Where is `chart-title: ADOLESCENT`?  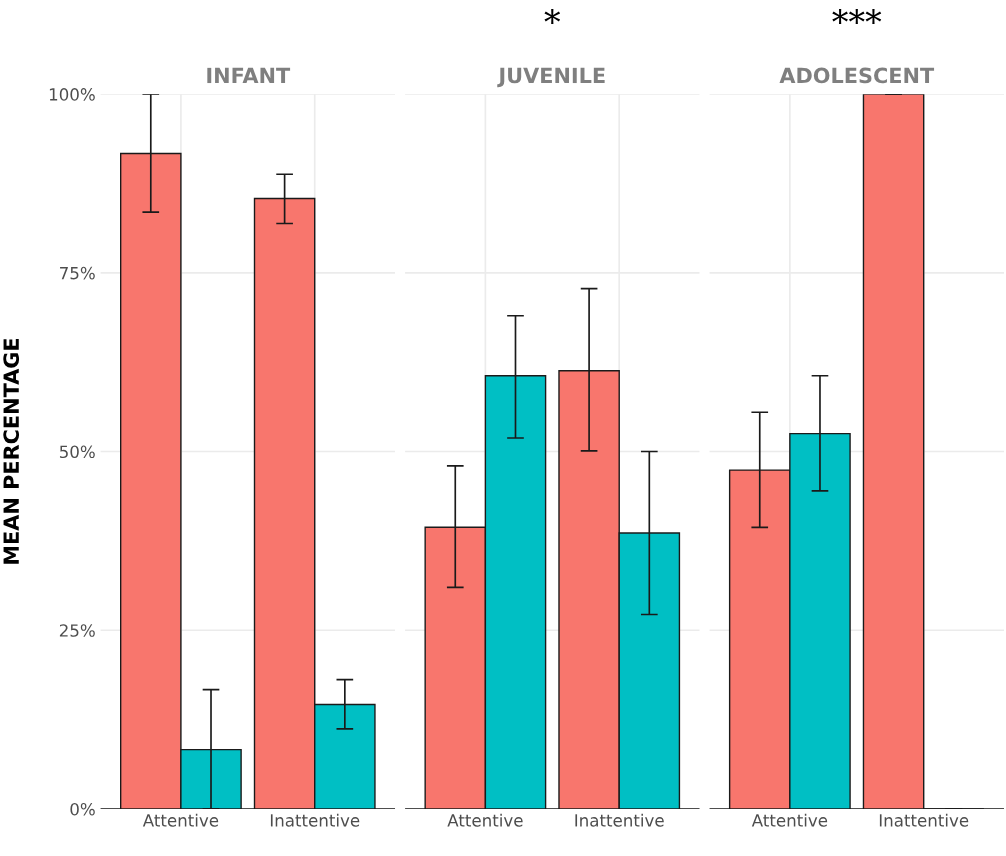 chart-title: ADOLESCENT is located at coordinates (857, 75).